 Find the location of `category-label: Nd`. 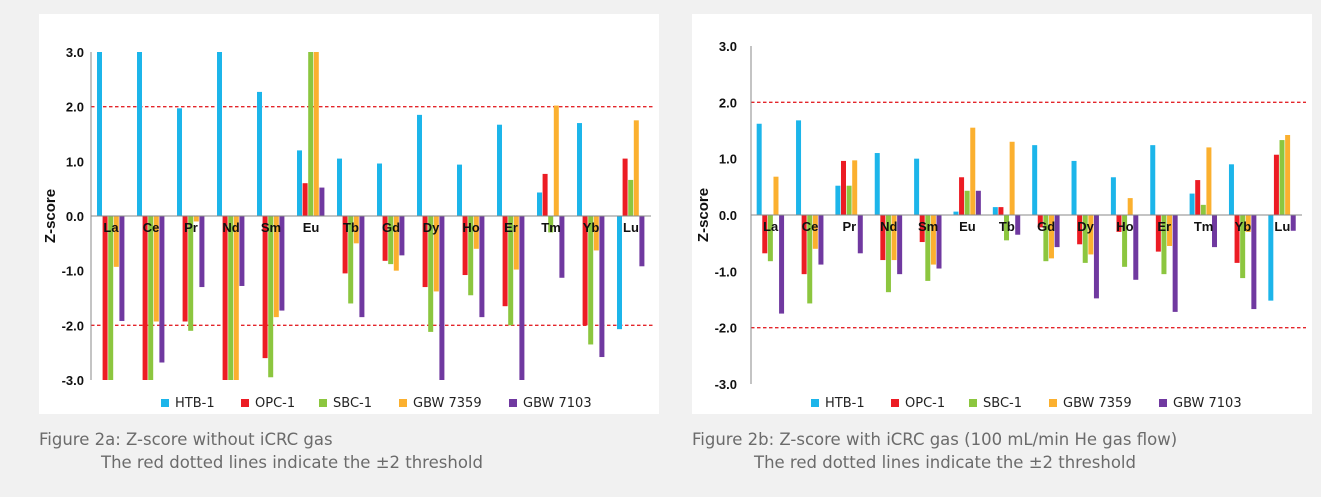

category-label: Nd is located at coordinates (230, 227).